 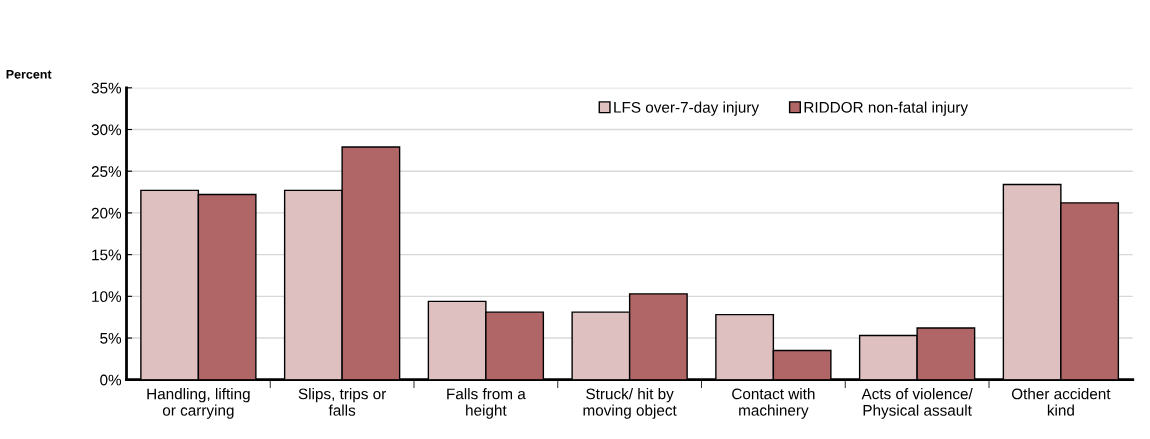 I want to click on y-axis-title: Percent, so click(x=29, y=74).